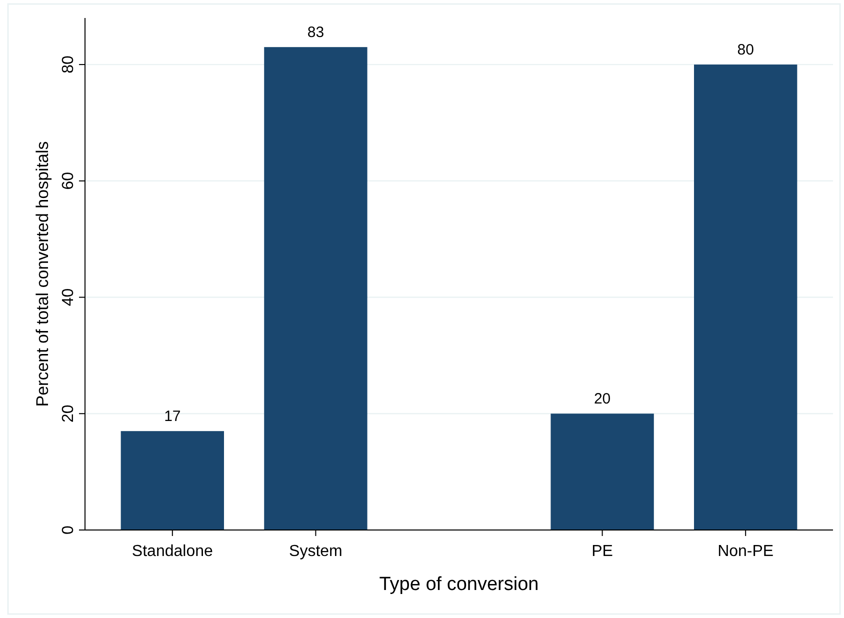  What do you see at coordinates (68, 65) in the screenshot?
I see `y-tick-label: 80` at bounding box center [68, 65].